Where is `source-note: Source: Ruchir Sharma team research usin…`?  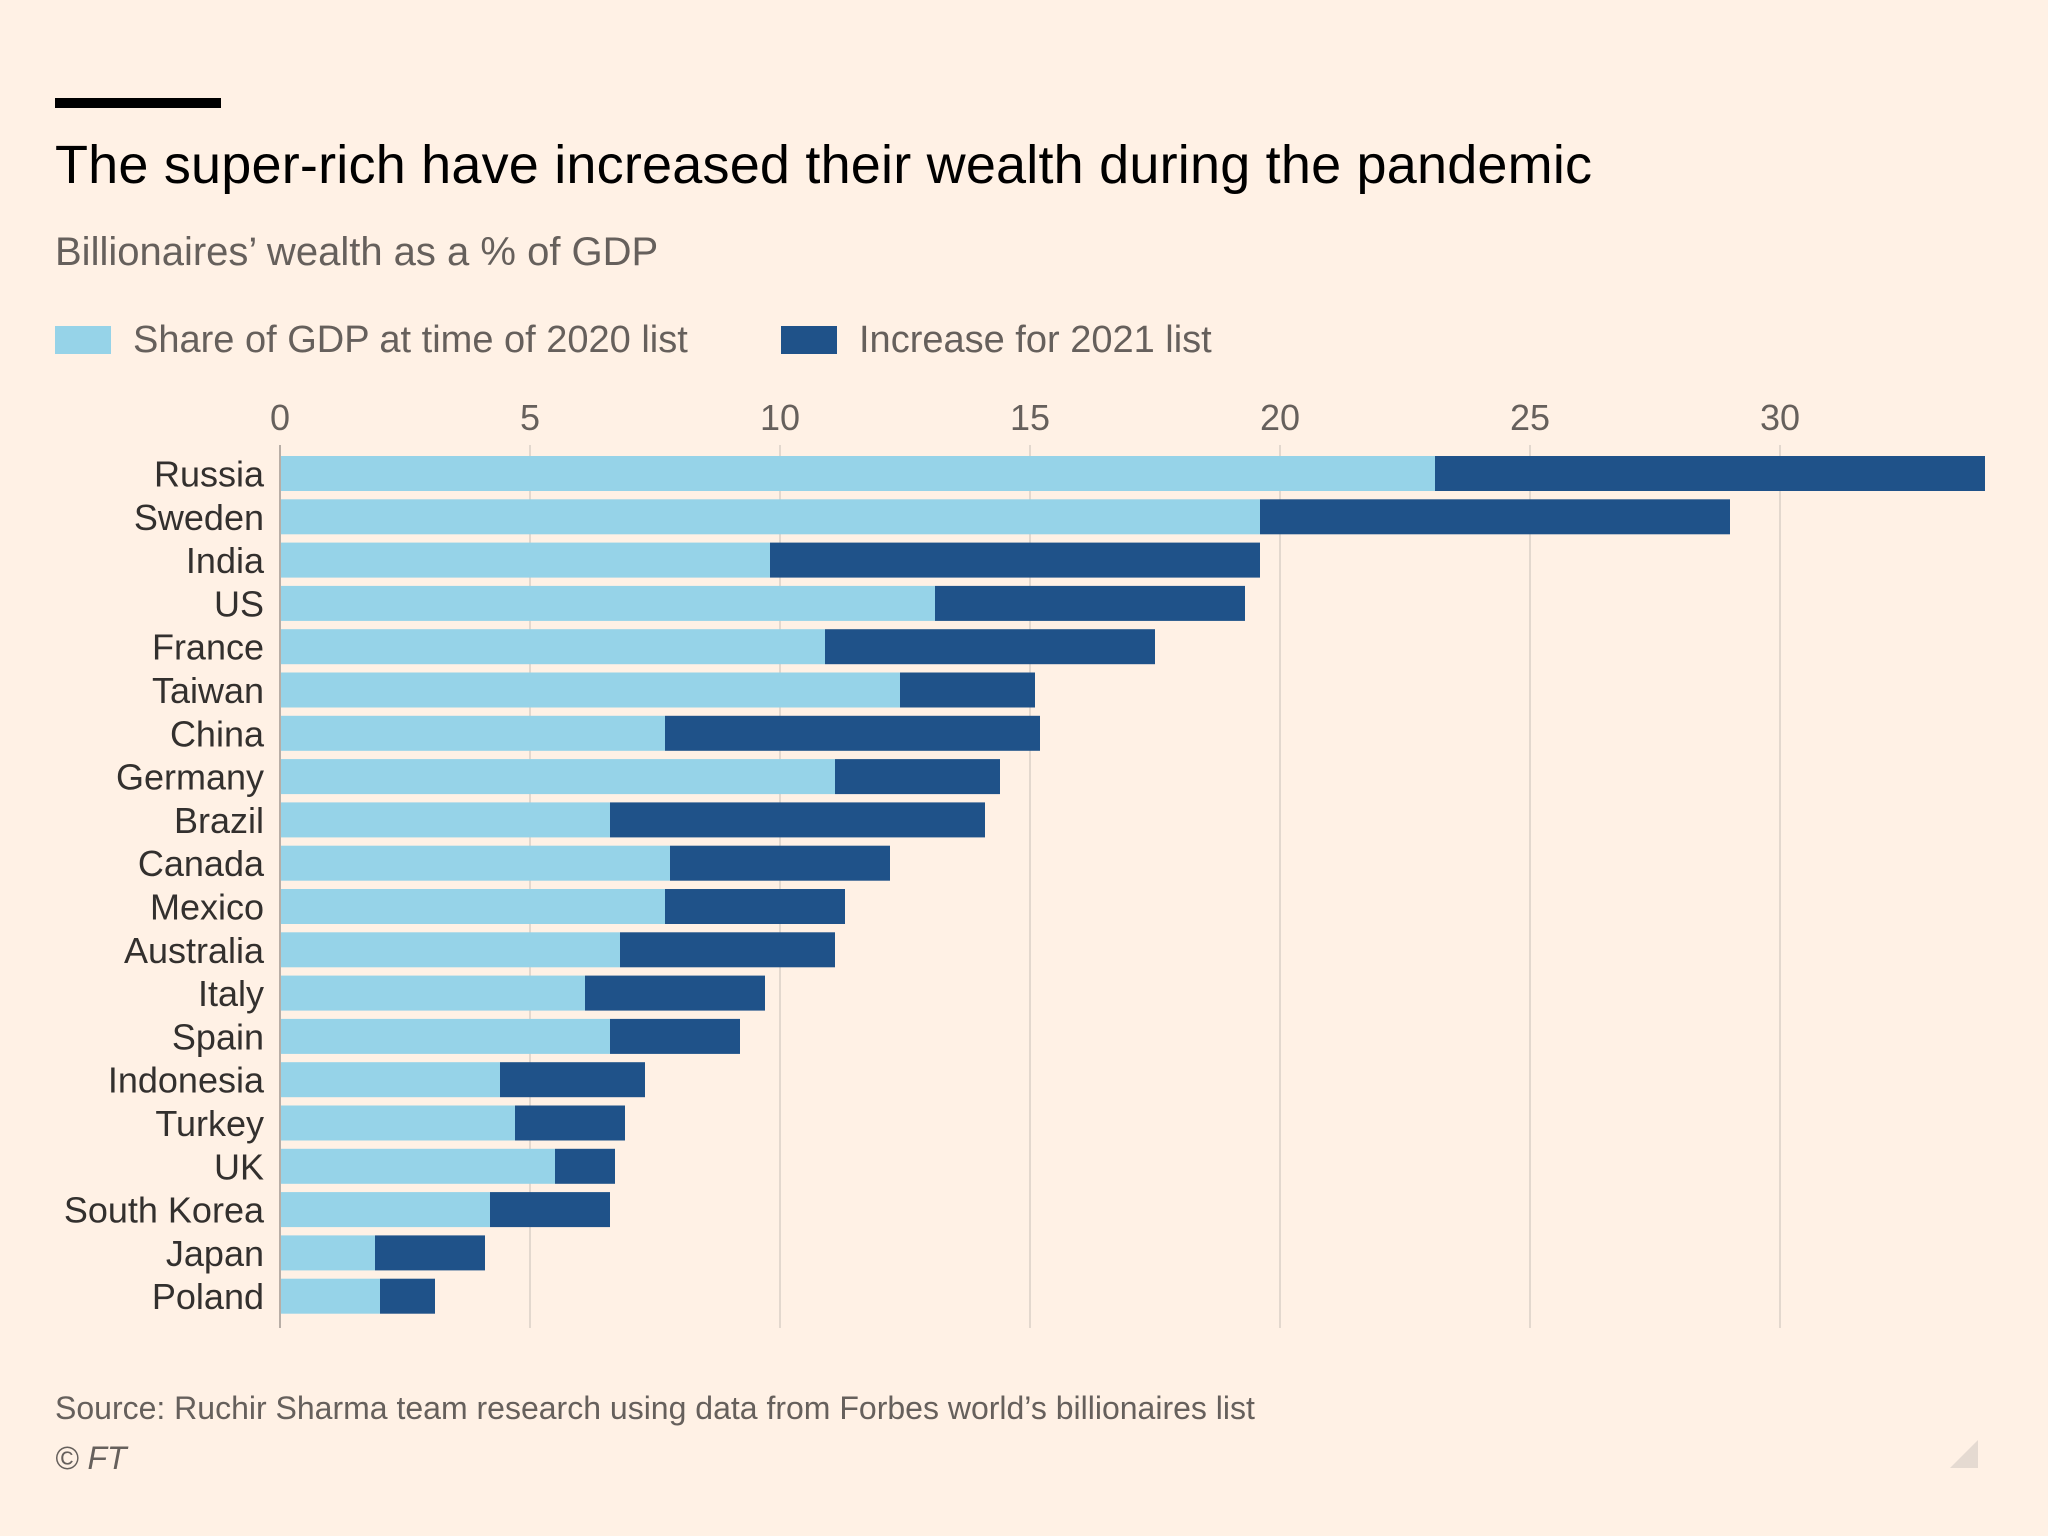 source-note: Source: Ruchir Sharma team research usin… is located at coordinates (655, 1408).